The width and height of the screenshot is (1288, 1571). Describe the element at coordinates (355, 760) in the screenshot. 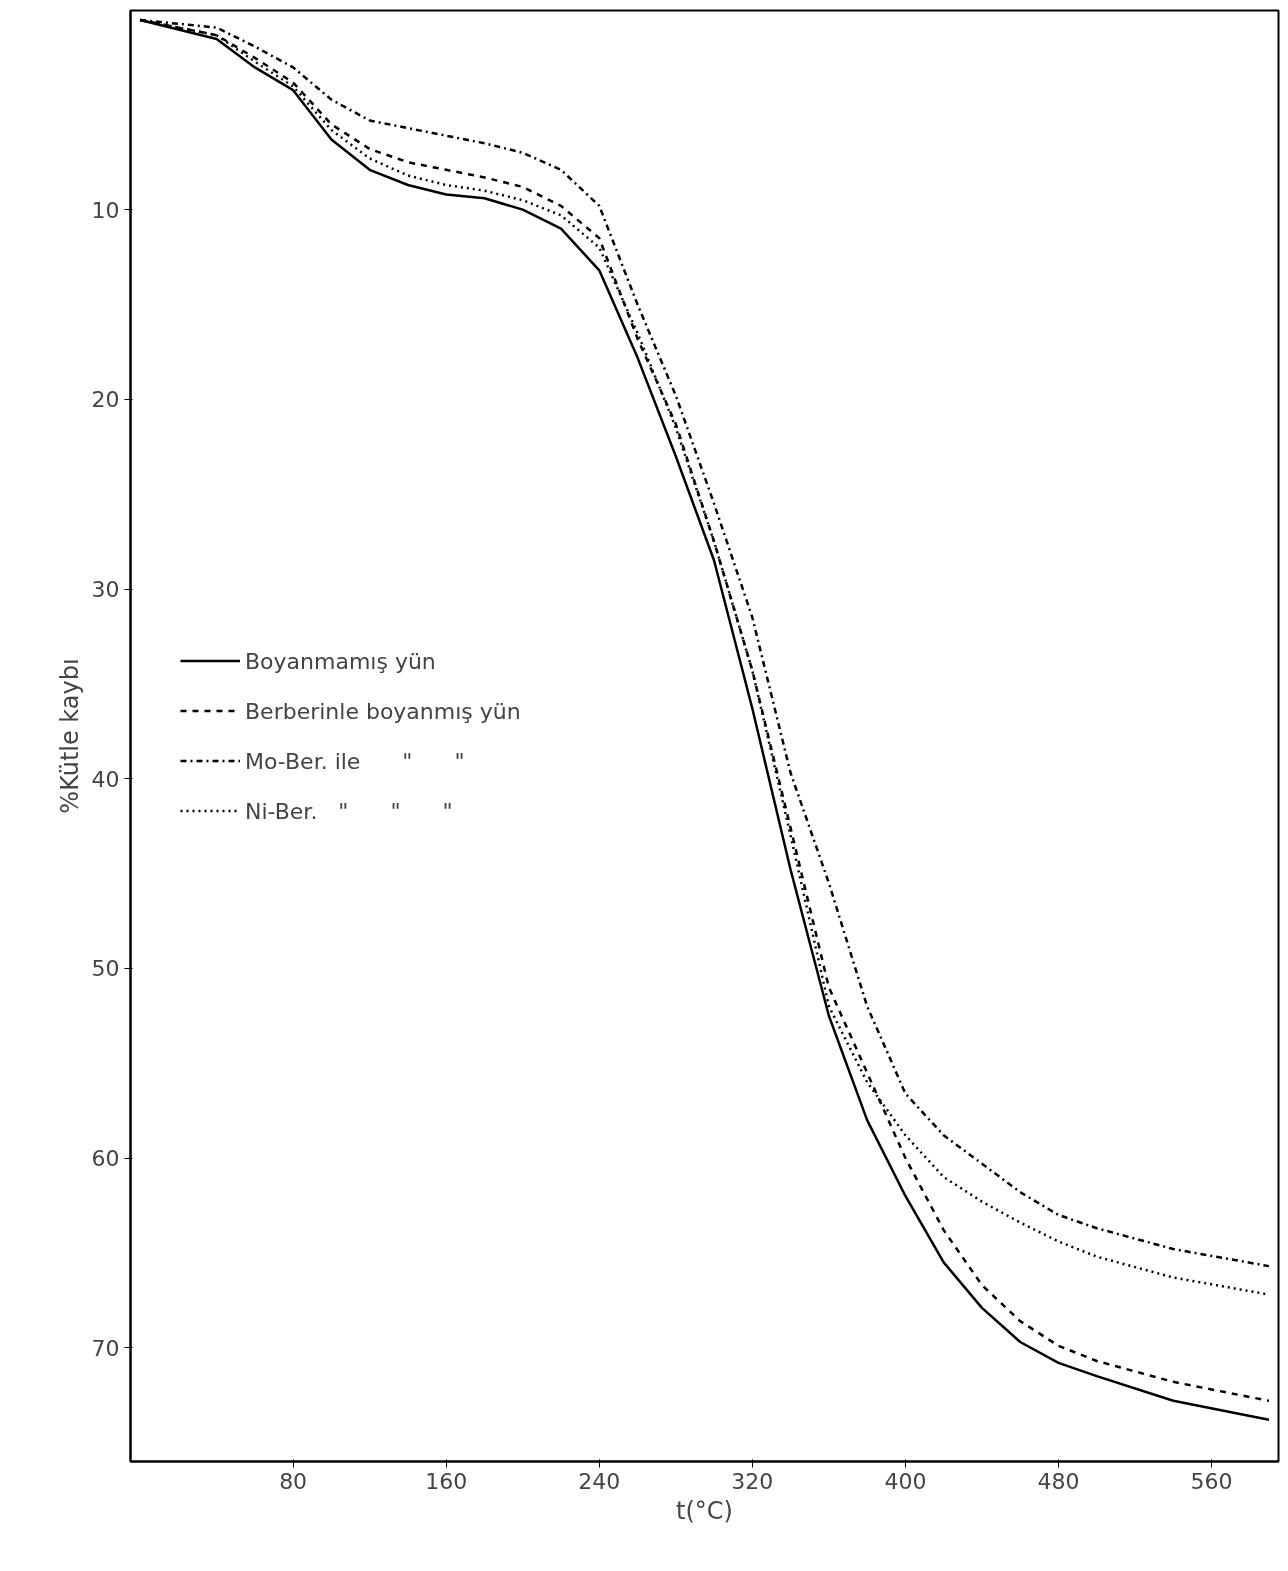

I see `legend-label: Mo-Ber. ile " "` at that location.